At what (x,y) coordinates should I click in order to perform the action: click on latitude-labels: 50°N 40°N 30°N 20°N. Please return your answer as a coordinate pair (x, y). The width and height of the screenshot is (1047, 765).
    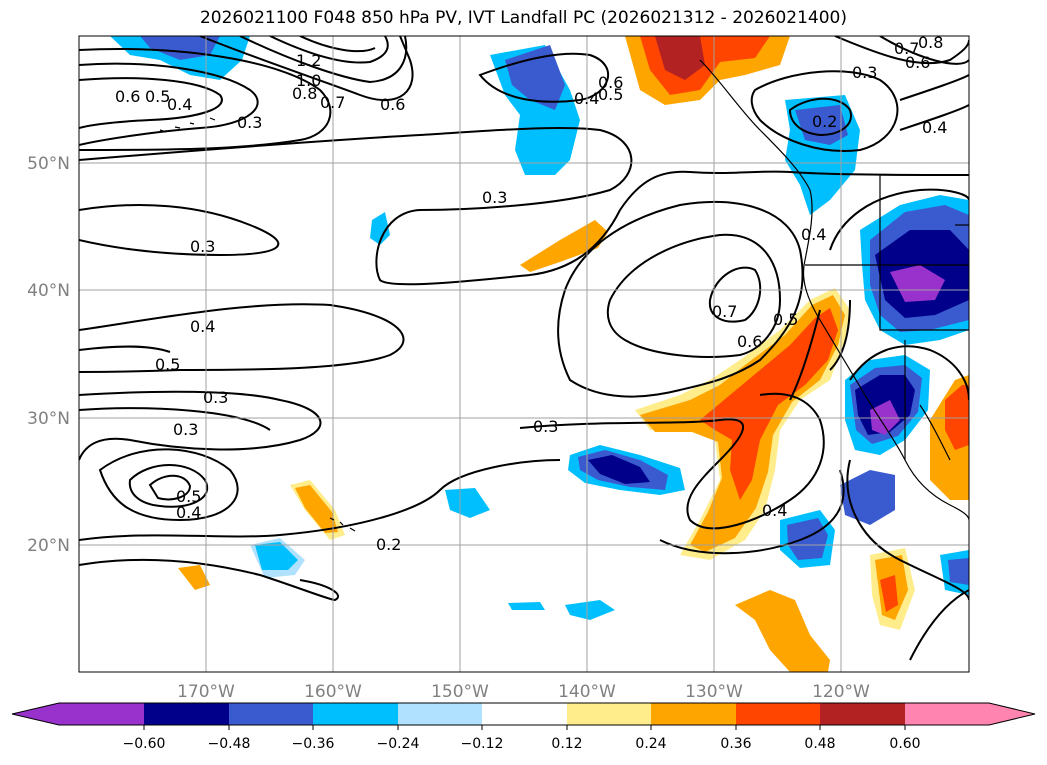
    Looking at the image, I should click on (48, 355).